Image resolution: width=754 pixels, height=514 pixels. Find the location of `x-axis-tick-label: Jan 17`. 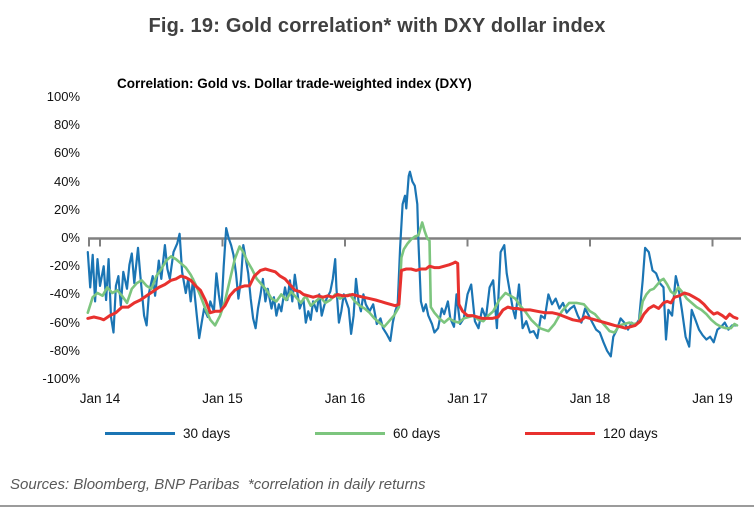

x-axis-tick-label: Jan 17 is located at coordinates (467, 398).